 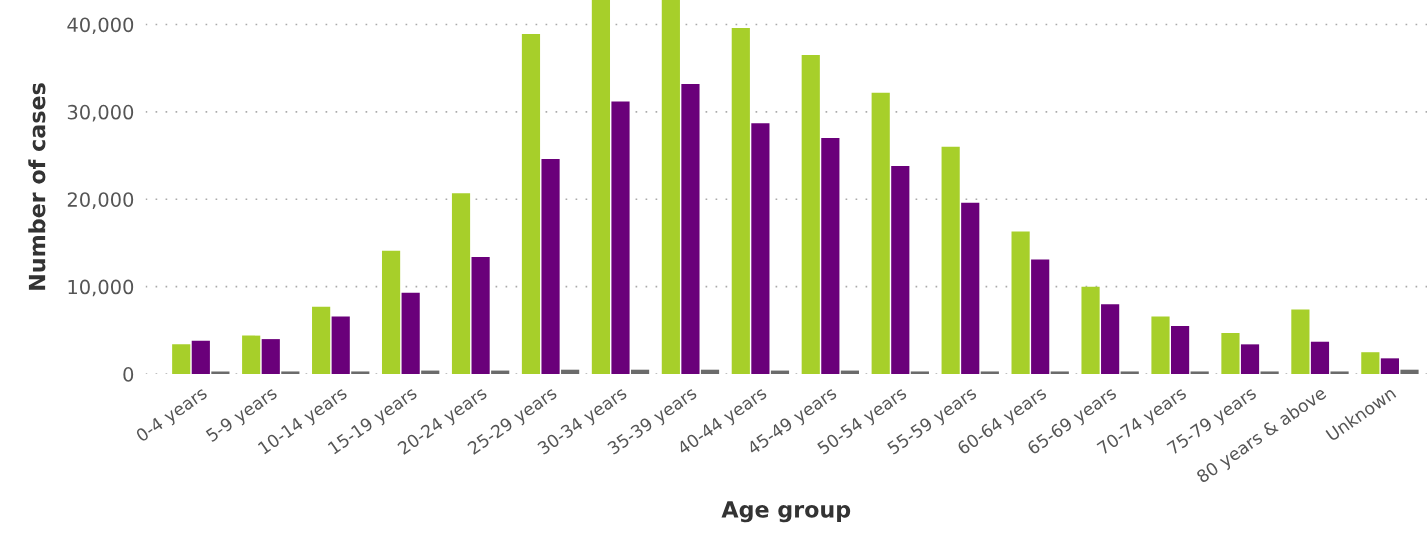 I want to click on y-axis-title: Number of cases, so click(x=37, y=186).